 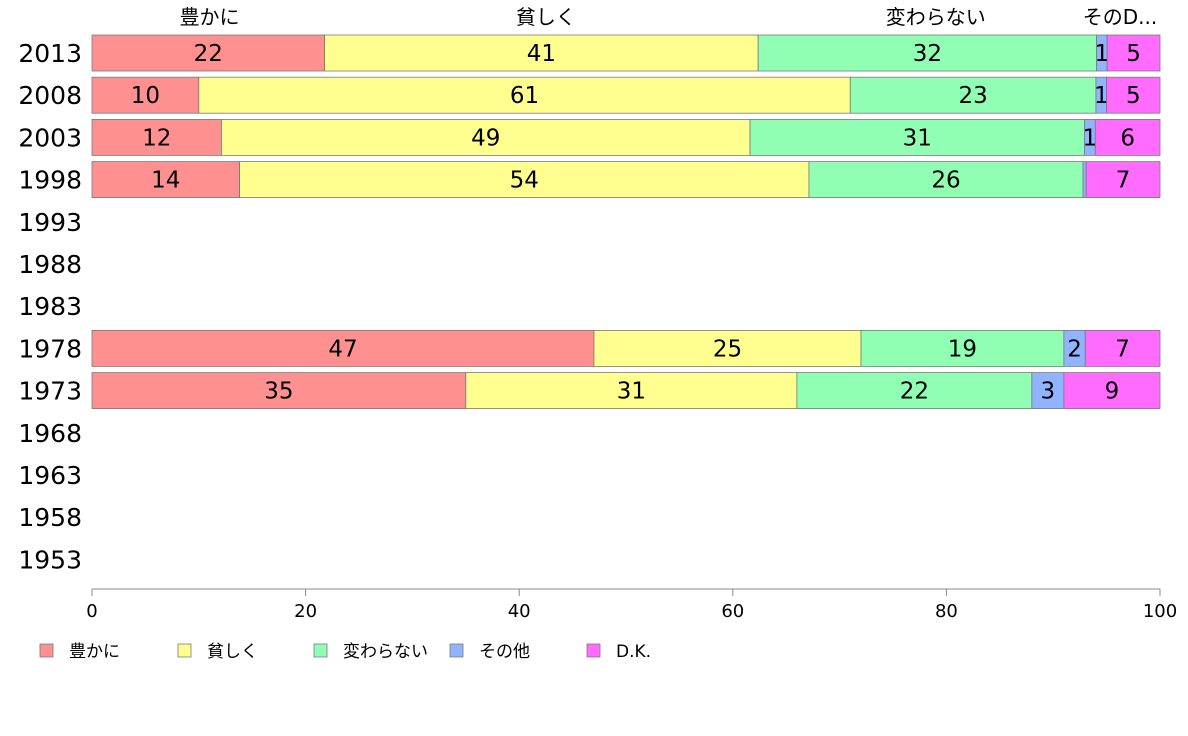 What do you see at coordinates (305, 611) in the screenshot?
I see `x-tick-label: 20` at bounding box center [305, 611].